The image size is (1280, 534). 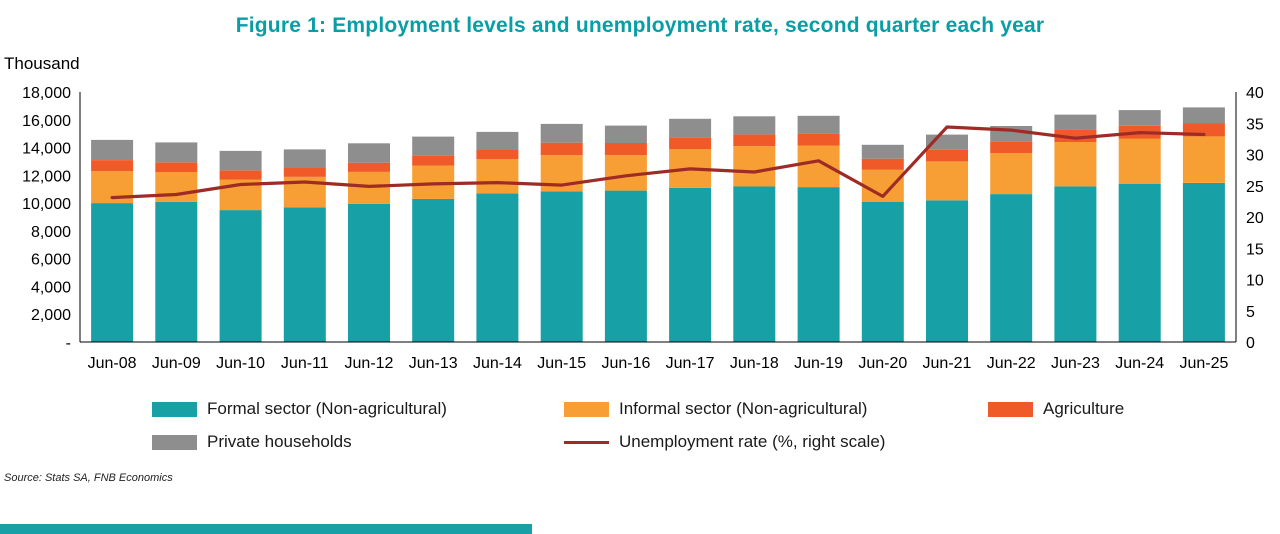 I want to click on legend-label-formal-sector: Formal sector (Non-agricultural), so click(x=327, y=408).